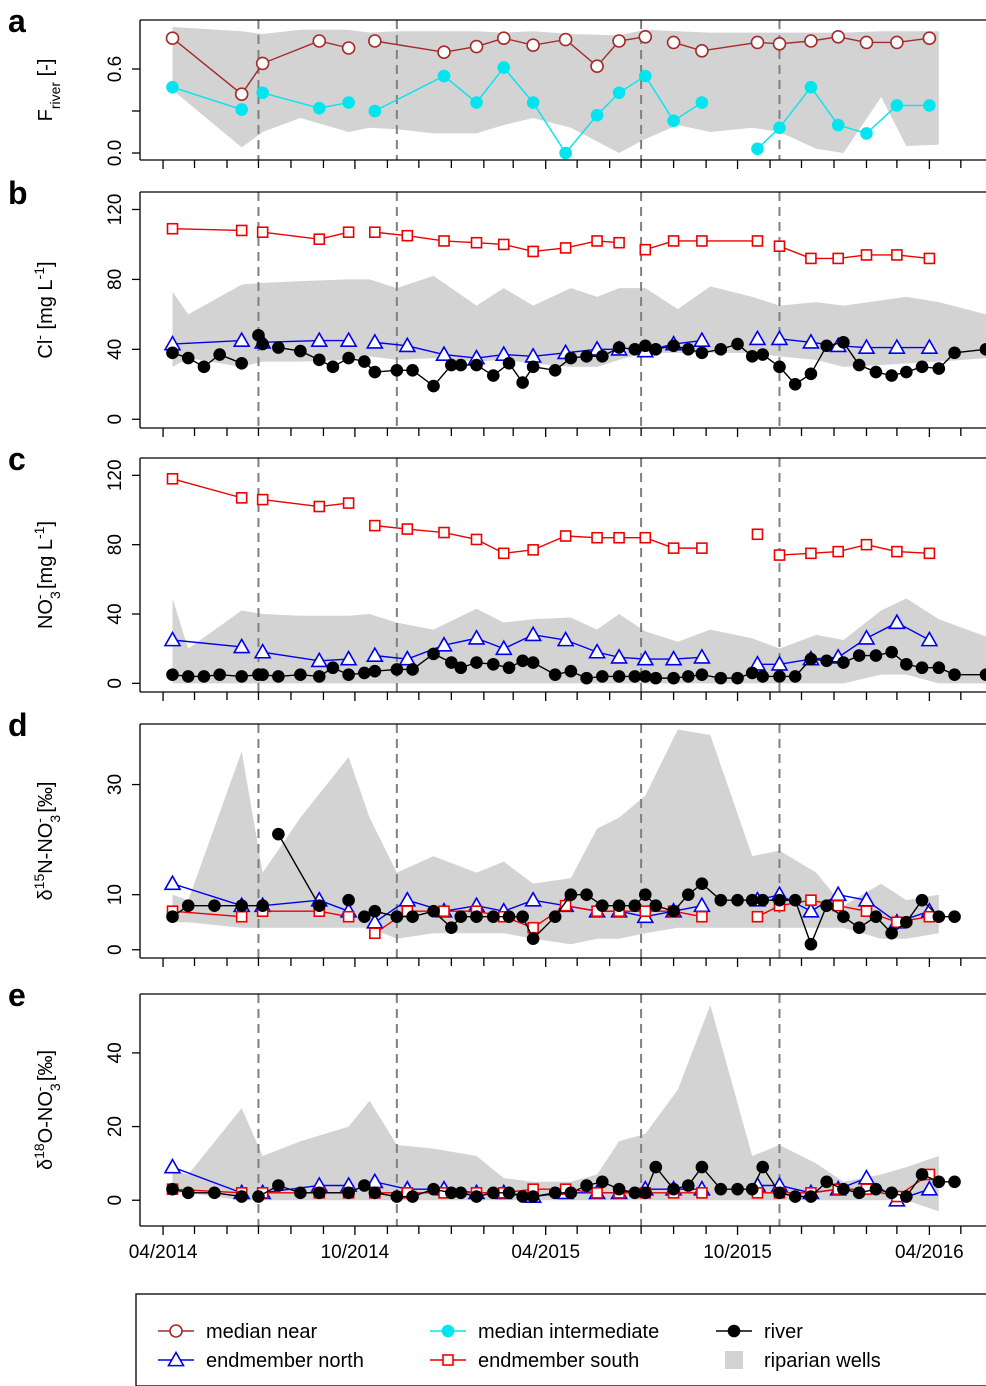  Describe the element at coordinates (115, 894) in the screenshot. I see `y-tick-label: 10` at that location.